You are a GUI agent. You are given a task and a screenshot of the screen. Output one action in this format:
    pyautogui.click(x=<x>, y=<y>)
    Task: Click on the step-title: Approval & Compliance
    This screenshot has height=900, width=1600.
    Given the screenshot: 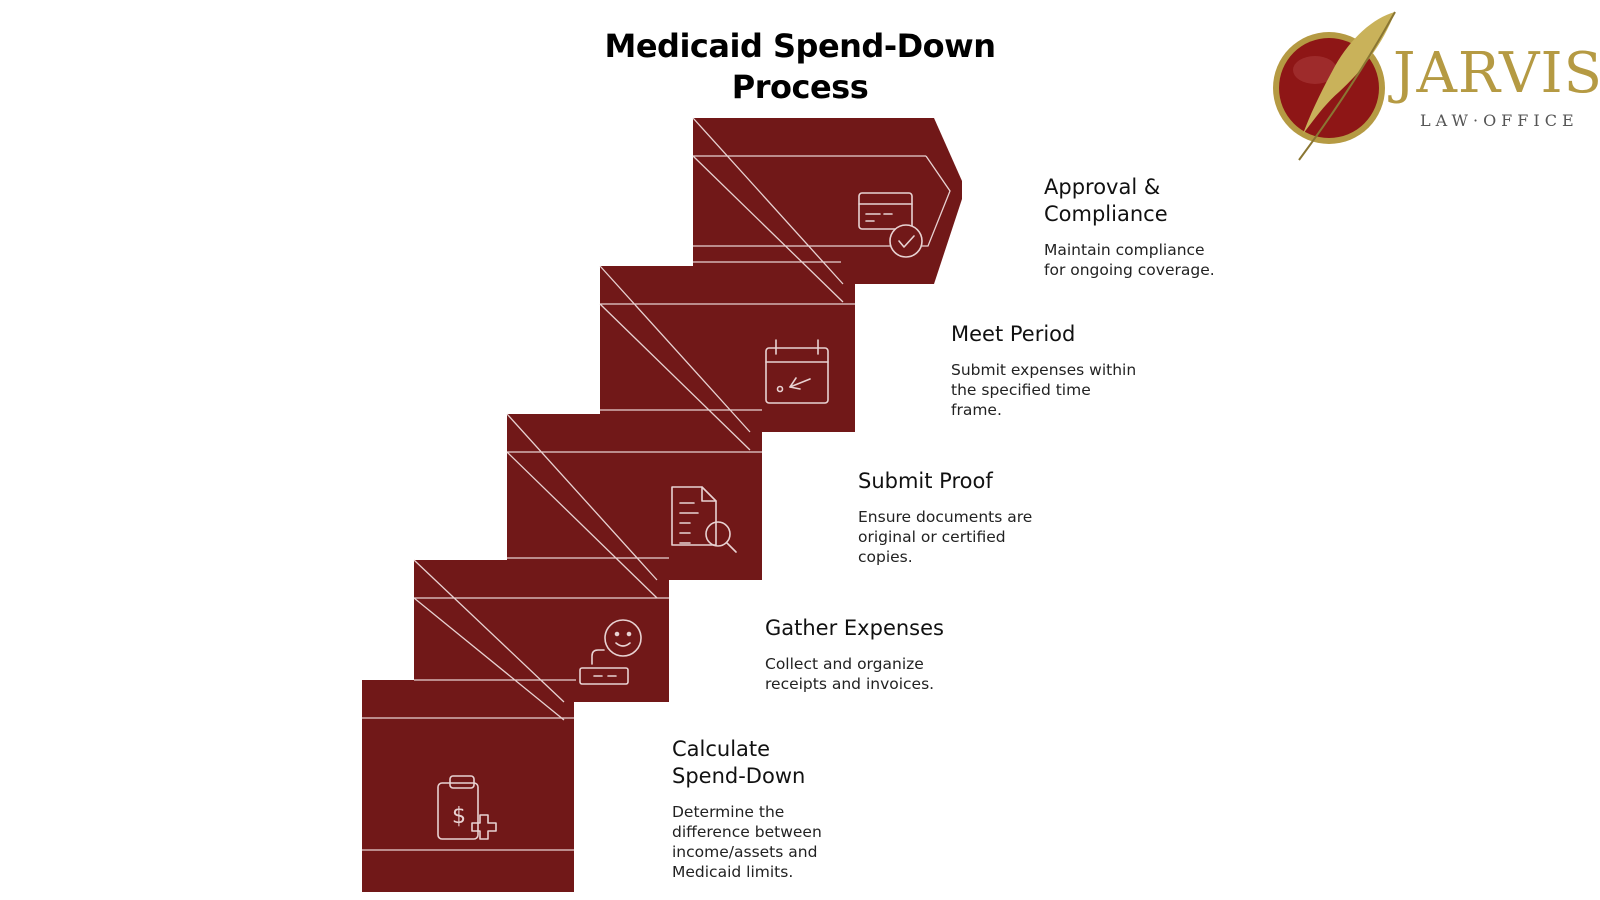 What is the action you would take?
    pyautogui.click(x=1106, y=200)
    